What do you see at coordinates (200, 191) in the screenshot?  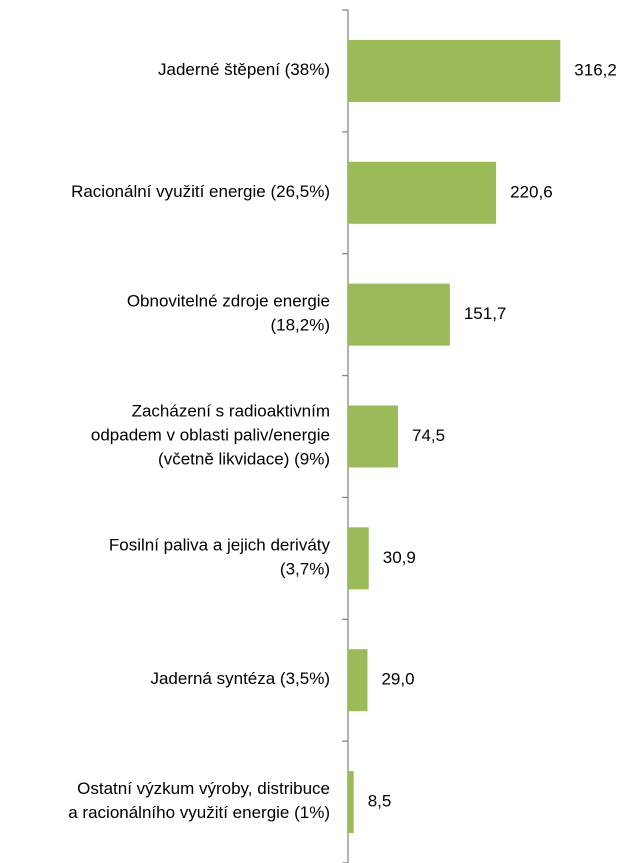 I see `category-label: Racionální využití energie (26,5%)` at bounding box center [200, 191].